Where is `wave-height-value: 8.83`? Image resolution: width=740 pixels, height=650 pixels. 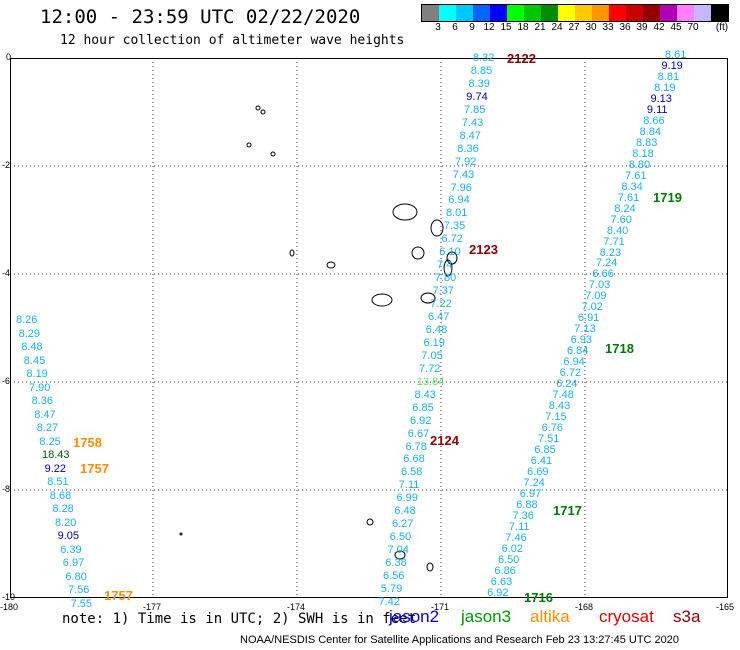 wave-height-value: 8.83 is located at coordinates (647, 142).